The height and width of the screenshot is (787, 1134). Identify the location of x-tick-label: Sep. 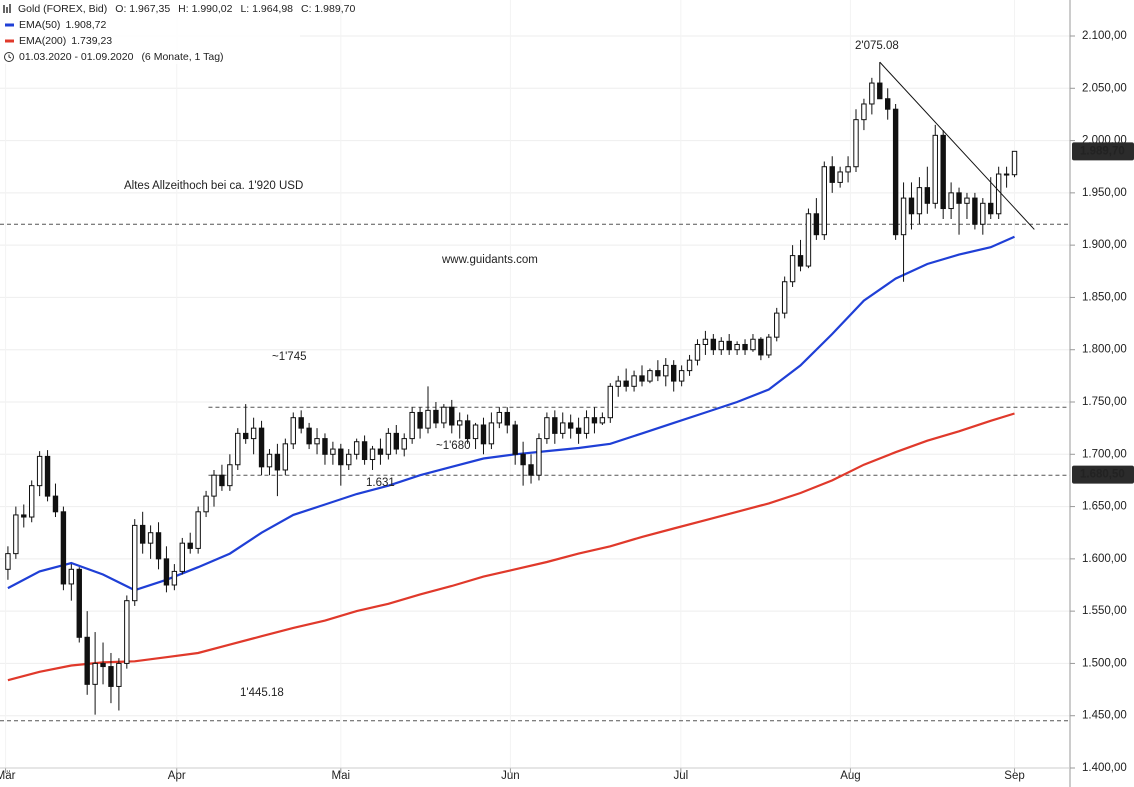
(1014, 776).